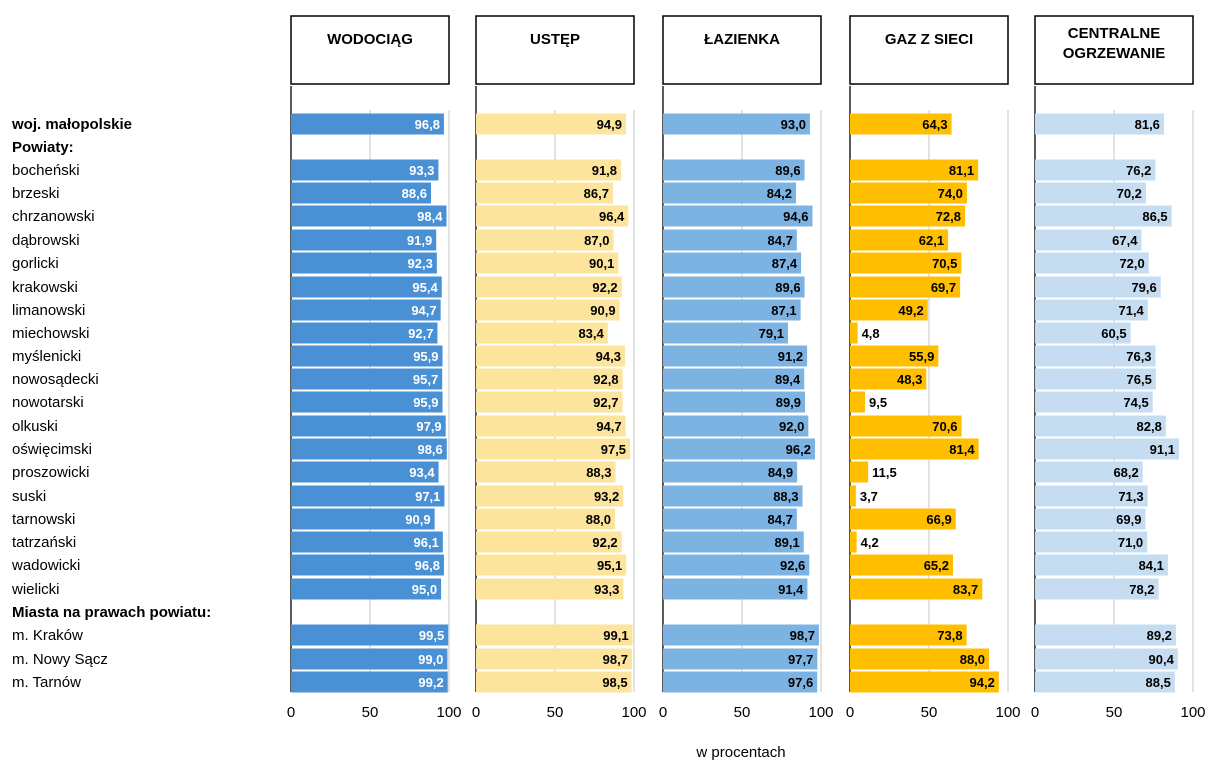  What do you see at coordinates (43, 519) in the screenshot?
I see `row-label: tarnowski` at bounding box center [43, 519].